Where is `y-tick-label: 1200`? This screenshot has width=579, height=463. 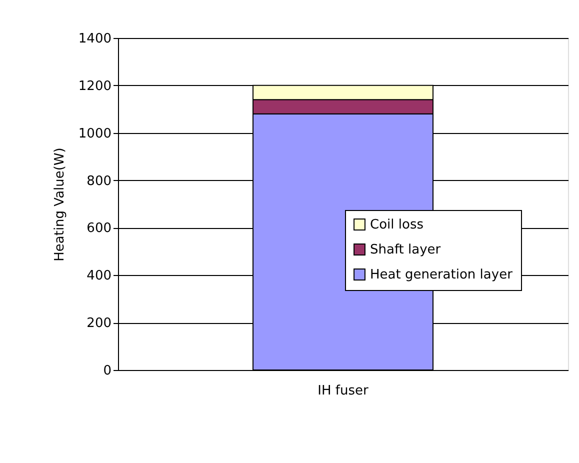
y-tick-label: 1200 is located at coordinates (95, 86).